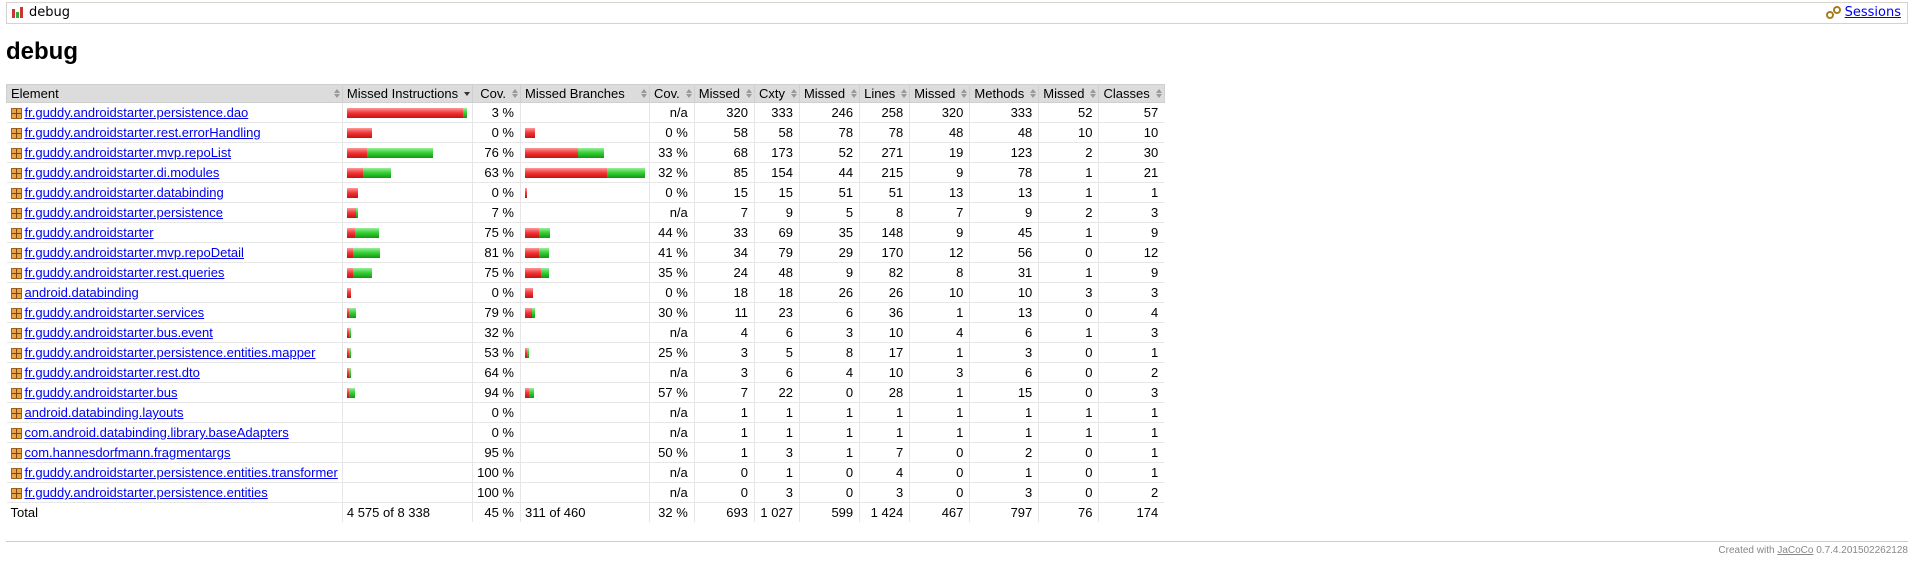 This screenshot has width=1916, height=565. I want to click on col-branch-cov: Cov., so click(672, 93).